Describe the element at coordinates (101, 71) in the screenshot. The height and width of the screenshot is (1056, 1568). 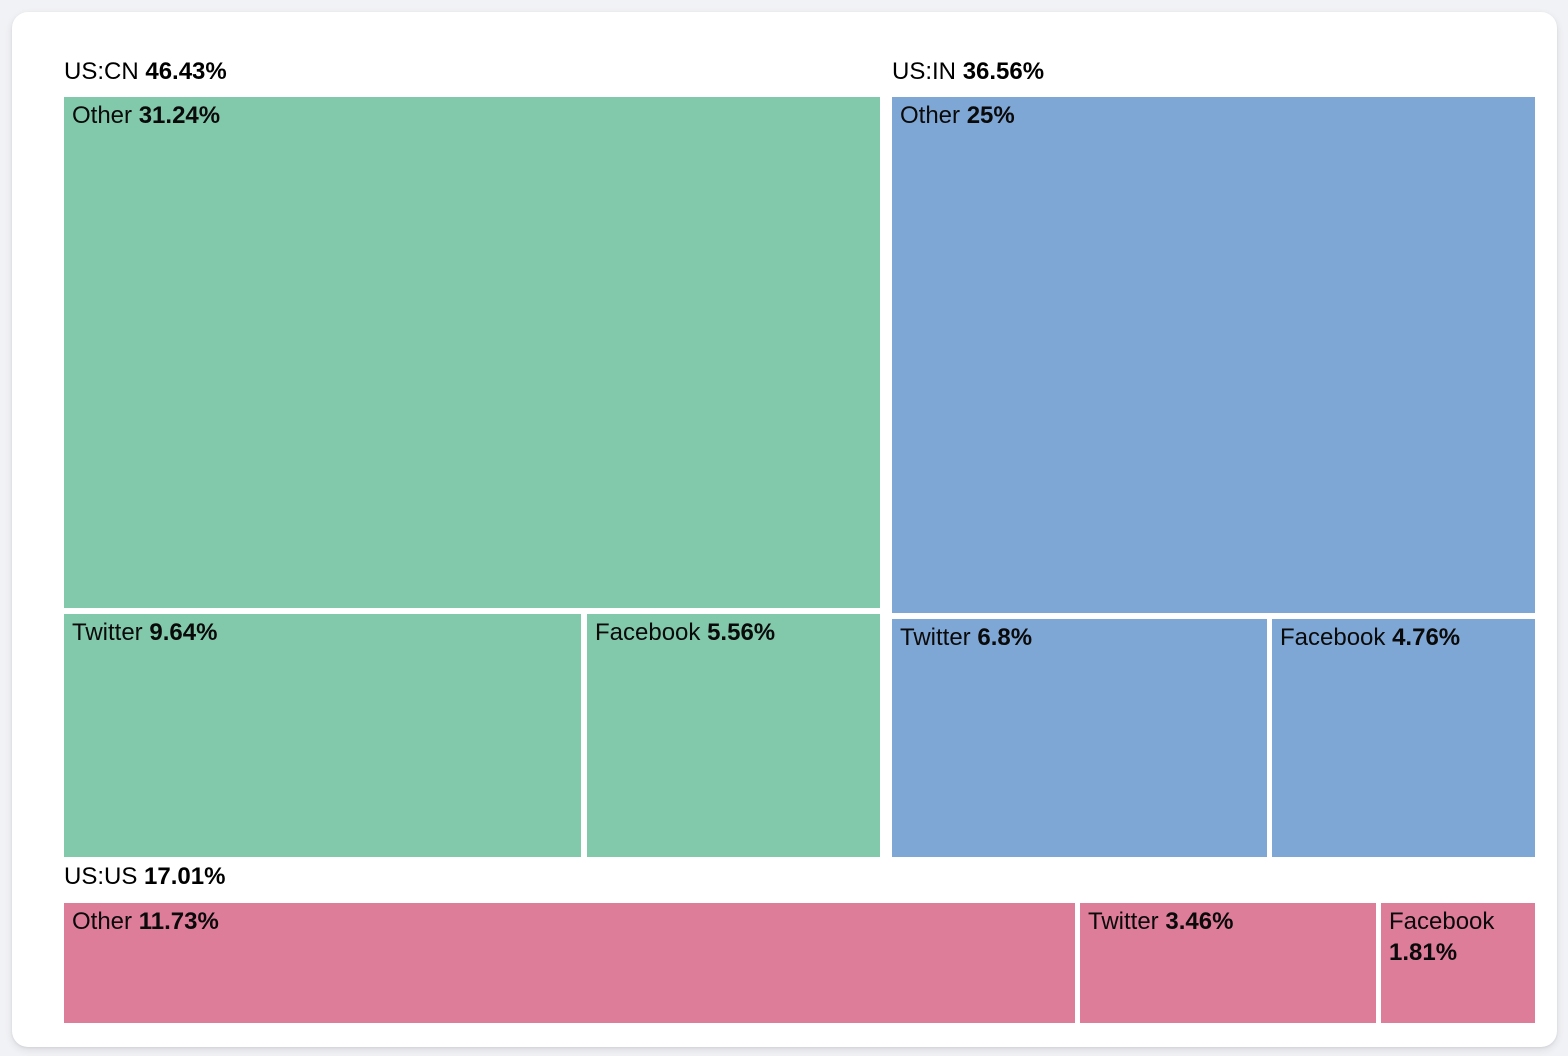
I see `group-label: US:CN` at that location.